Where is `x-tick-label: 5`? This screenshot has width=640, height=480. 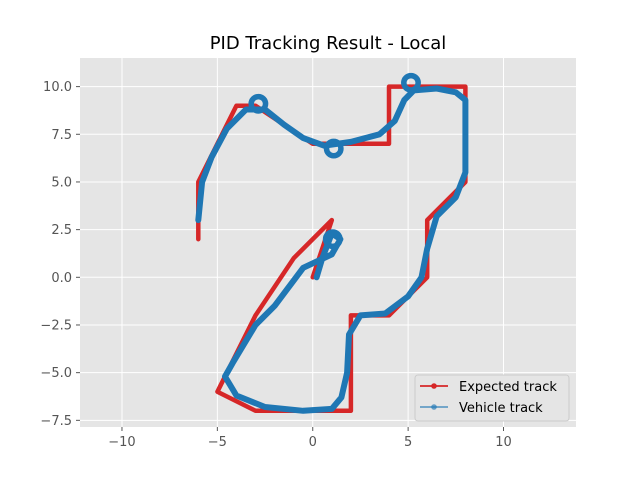
x-tick-label: 5 is located at coordinates (408, 442).